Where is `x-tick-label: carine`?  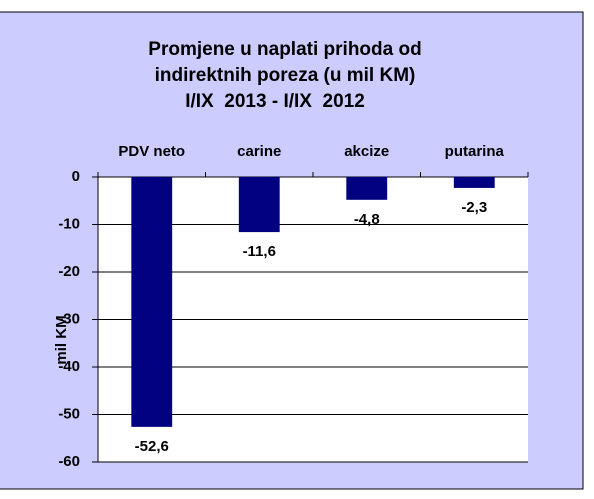 x-tick-label: carine is located at coordinates (259, 151).